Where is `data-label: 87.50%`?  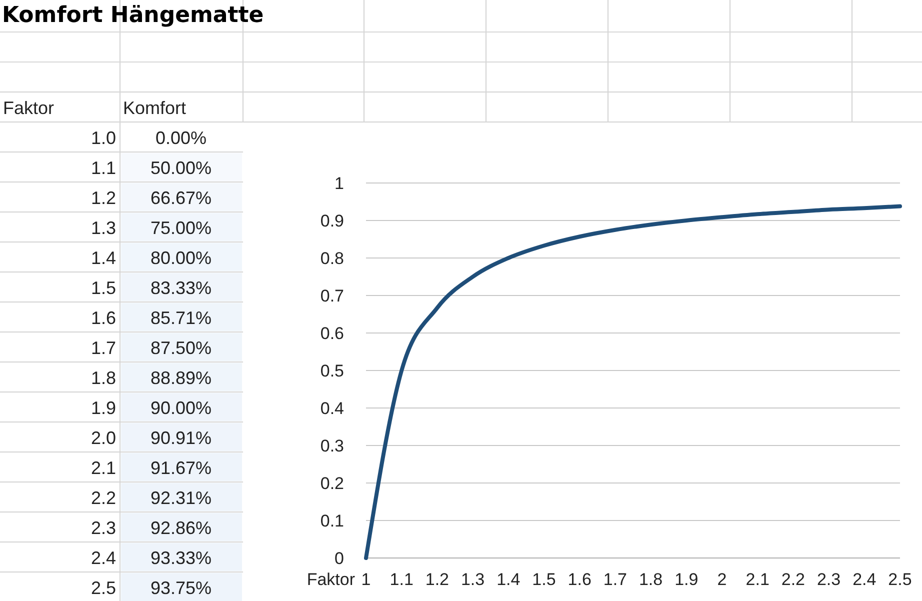 data-label: 87.50% is located at coordinates (181, 348).